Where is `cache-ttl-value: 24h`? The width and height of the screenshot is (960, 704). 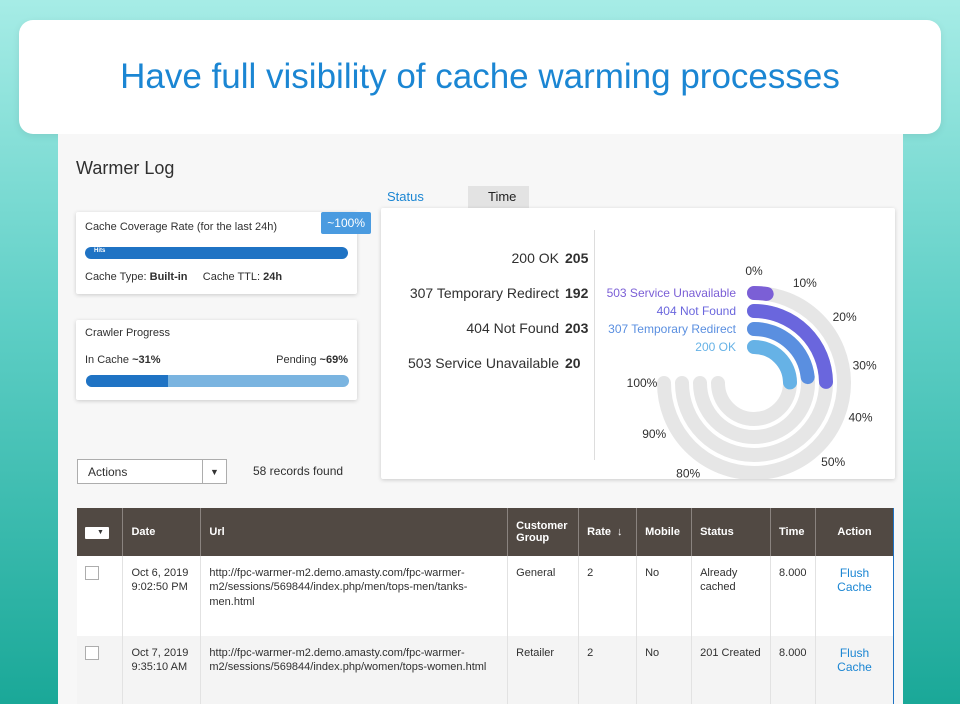 cache-ttl-value: 24h is located at coordinates (273, 277).